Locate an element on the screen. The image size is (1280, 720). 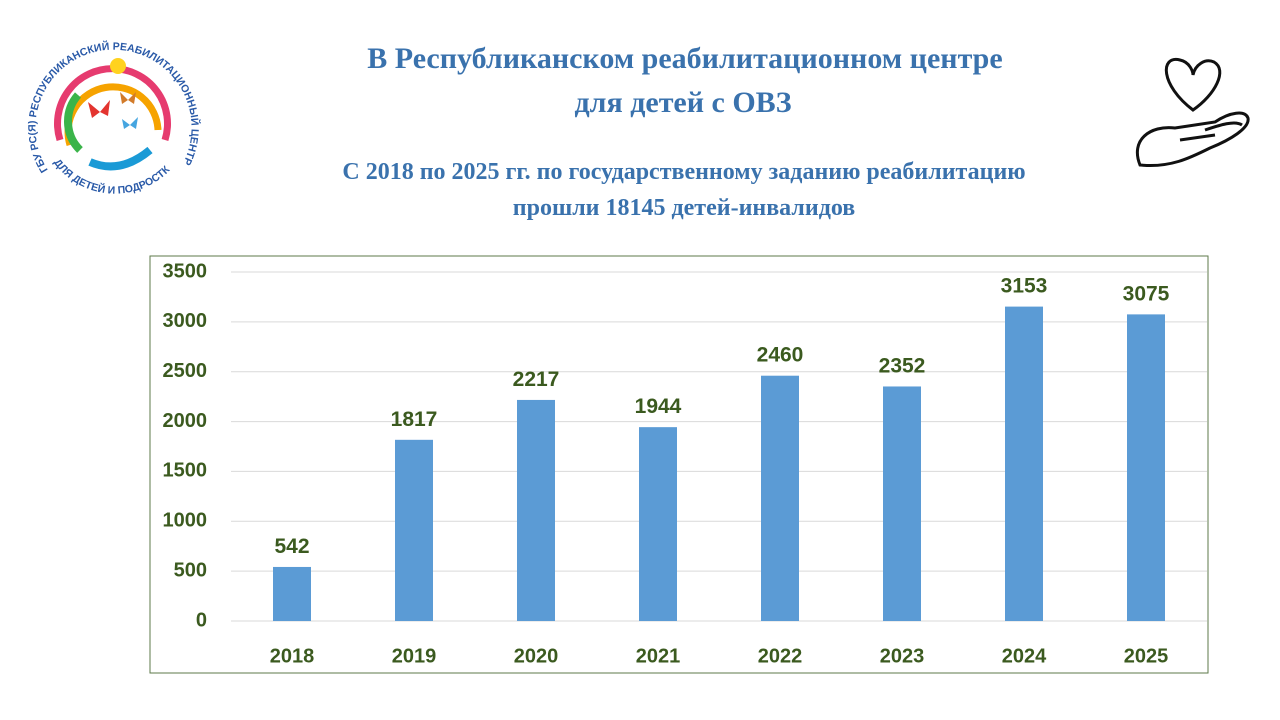
hands-heart-icon is located at coordinates (1193, 113).